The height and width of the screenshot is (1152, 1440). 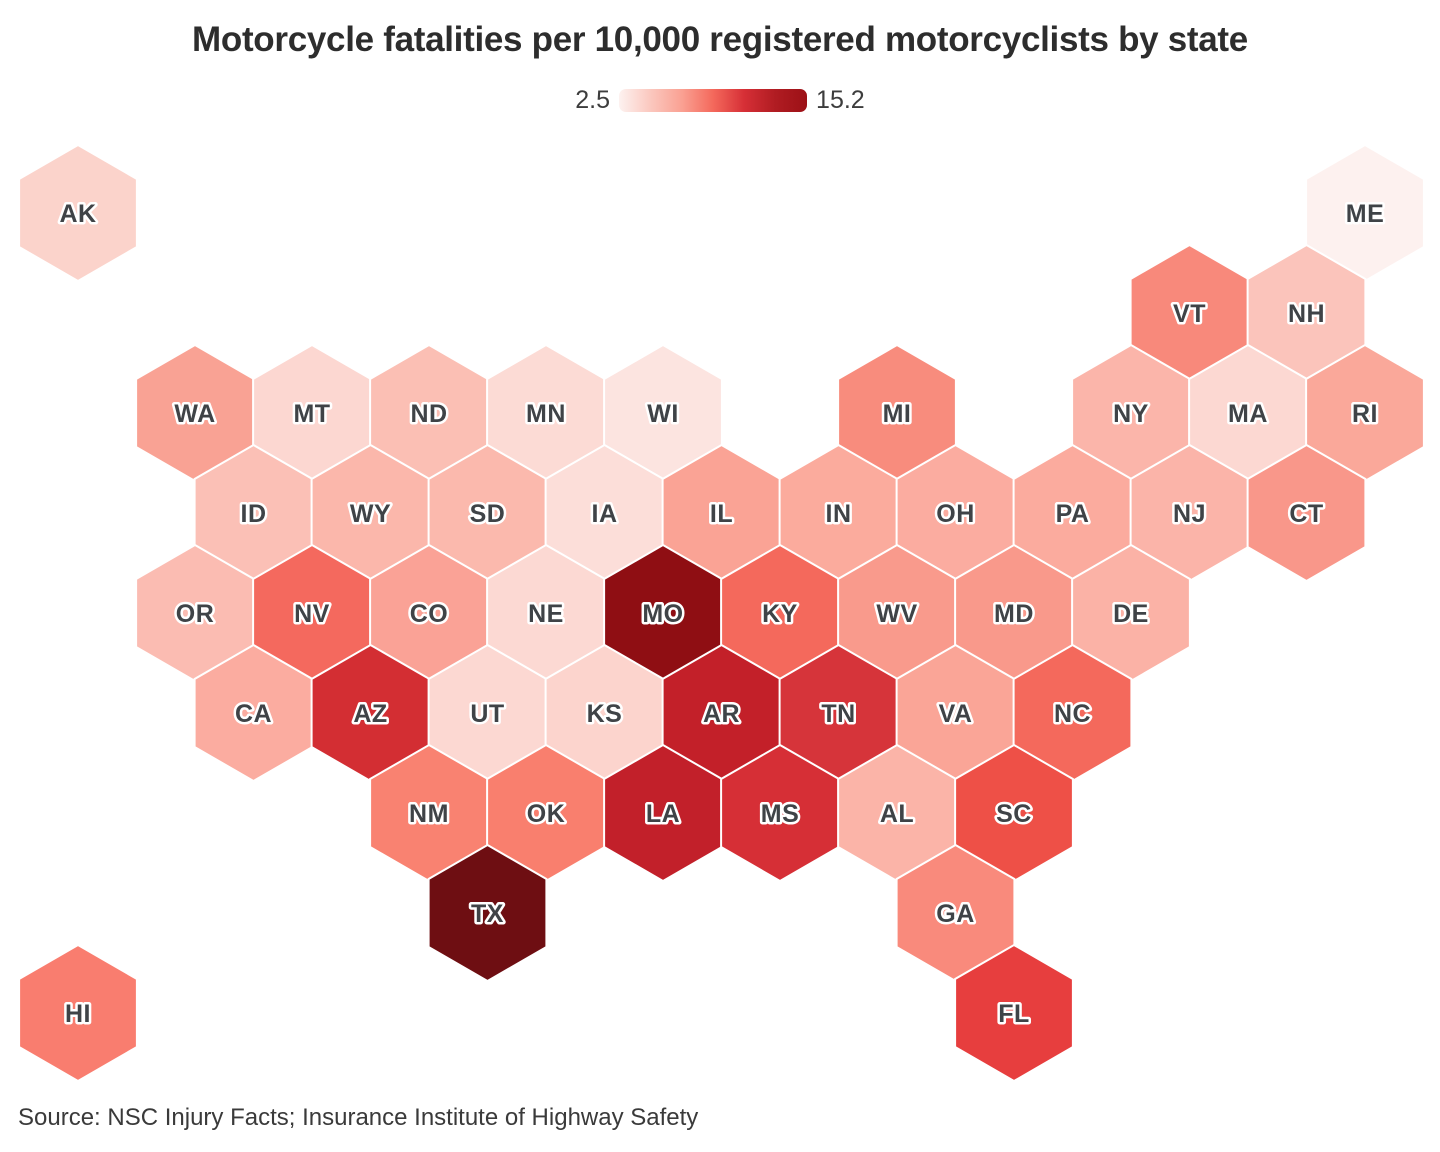 I want to click on hex-label-IL: IL, so click(x=721, y=514).